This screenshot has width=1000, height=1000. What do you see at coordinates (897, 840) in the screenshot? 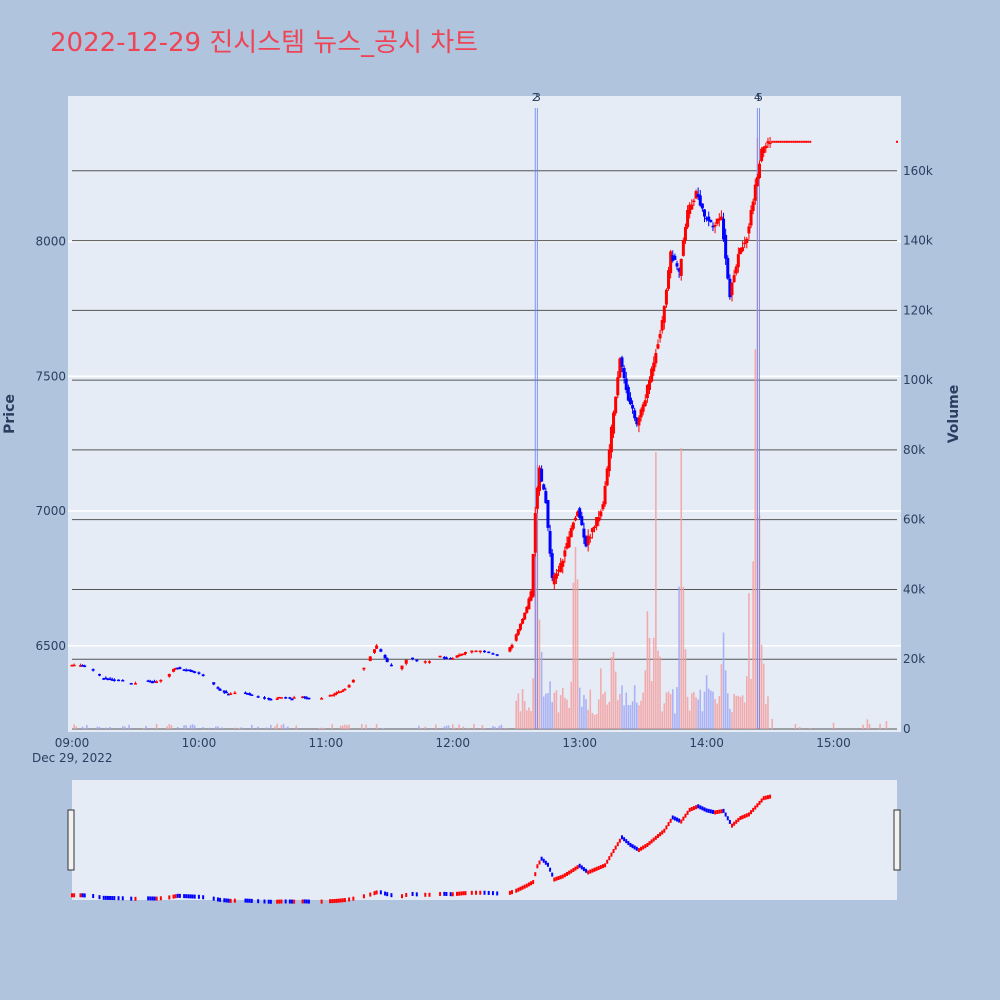
I see `rangeslider-right-handle` at bounding box center [897, 840].